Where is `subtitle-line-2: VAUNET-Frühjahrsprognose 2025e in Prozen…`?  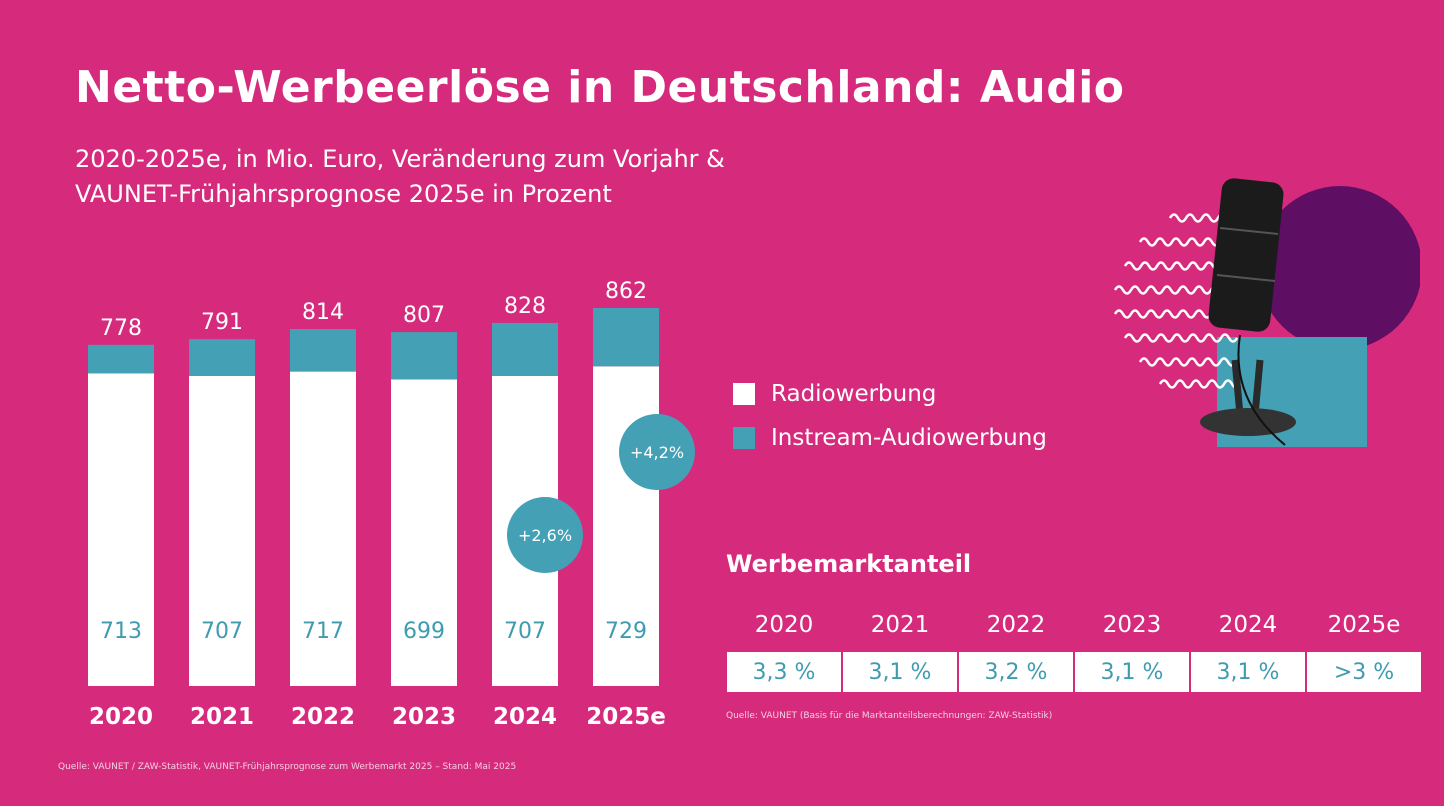 subtitle-line-2: VAUNET-Frühjahrsprognose 2025e in Prozen… is located at coordinates (343, 194).